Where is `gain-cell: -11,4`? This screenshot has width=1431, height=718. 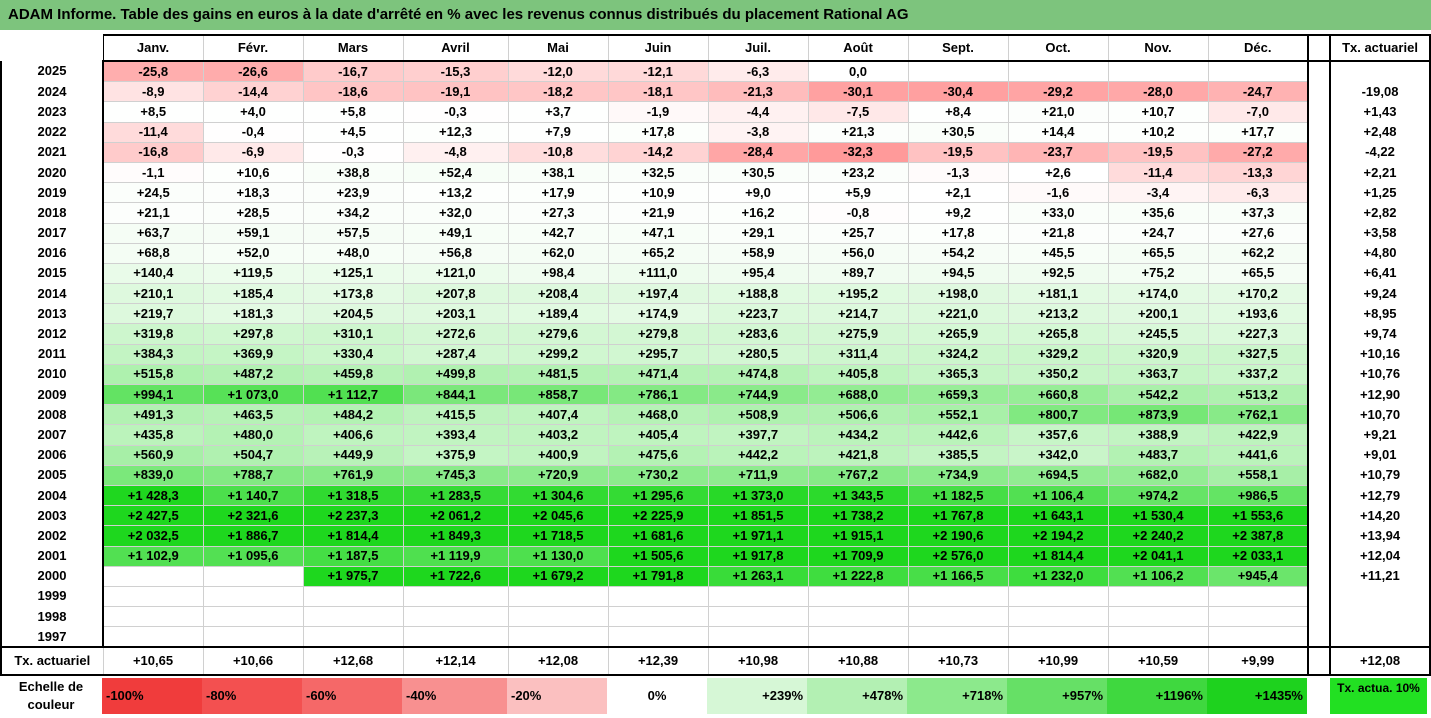
gain-cell: -11,4 is located at coordinates (153, 132).